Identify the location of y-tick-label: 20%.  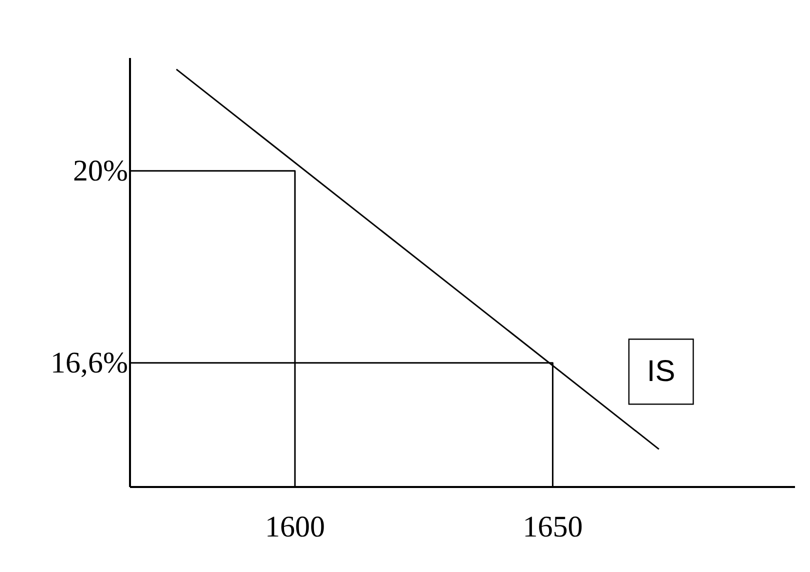
(100, 171).